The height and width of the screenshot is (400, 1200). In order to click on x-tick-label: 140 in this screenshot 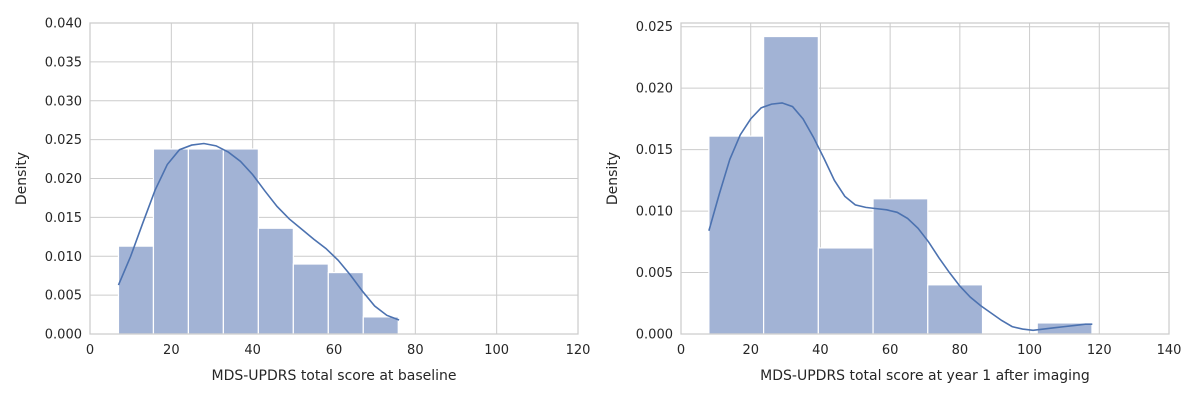, I will do `click(1169, 350)`.